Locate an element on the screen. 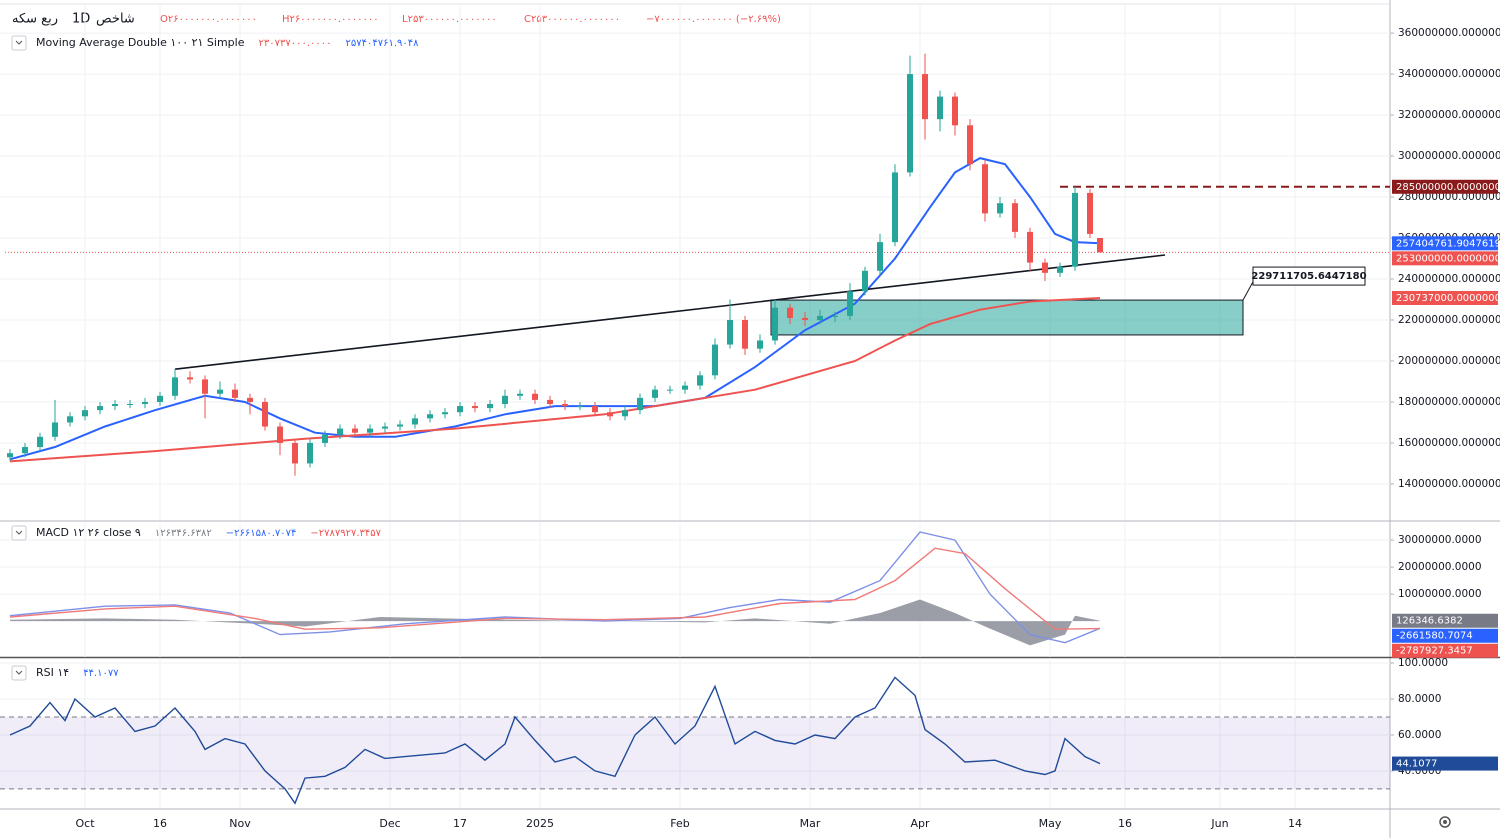 The image size is (1500, 838). x-tick-label: 17 is located at coordinates (460, 823).